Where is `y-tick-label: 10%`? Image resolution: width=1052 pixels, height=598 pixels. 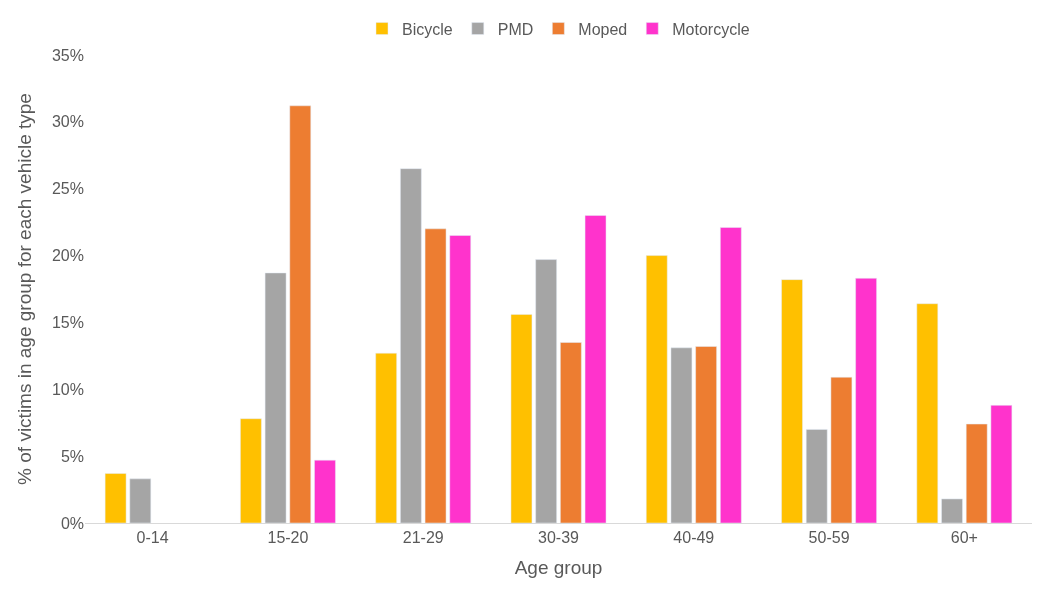 y-tick-label: 10% is located at coordinates (67, 389).